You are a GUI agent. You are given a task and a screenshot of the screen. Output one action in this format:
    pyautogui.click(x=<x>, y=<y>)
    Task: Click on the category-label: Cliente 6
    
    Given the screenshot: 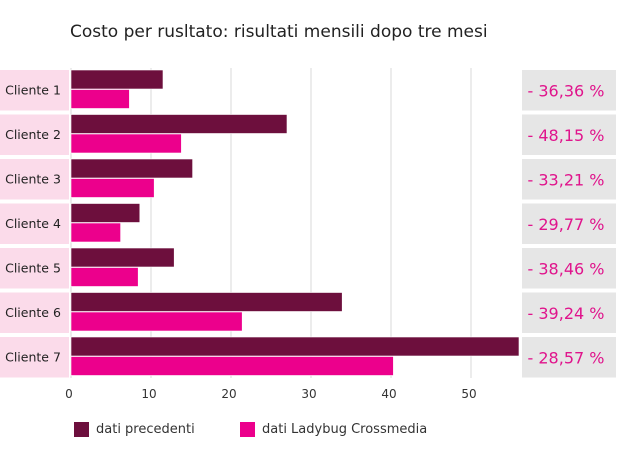 What is the action you would take?
    pyautogui.click(x=33, y=312)
    